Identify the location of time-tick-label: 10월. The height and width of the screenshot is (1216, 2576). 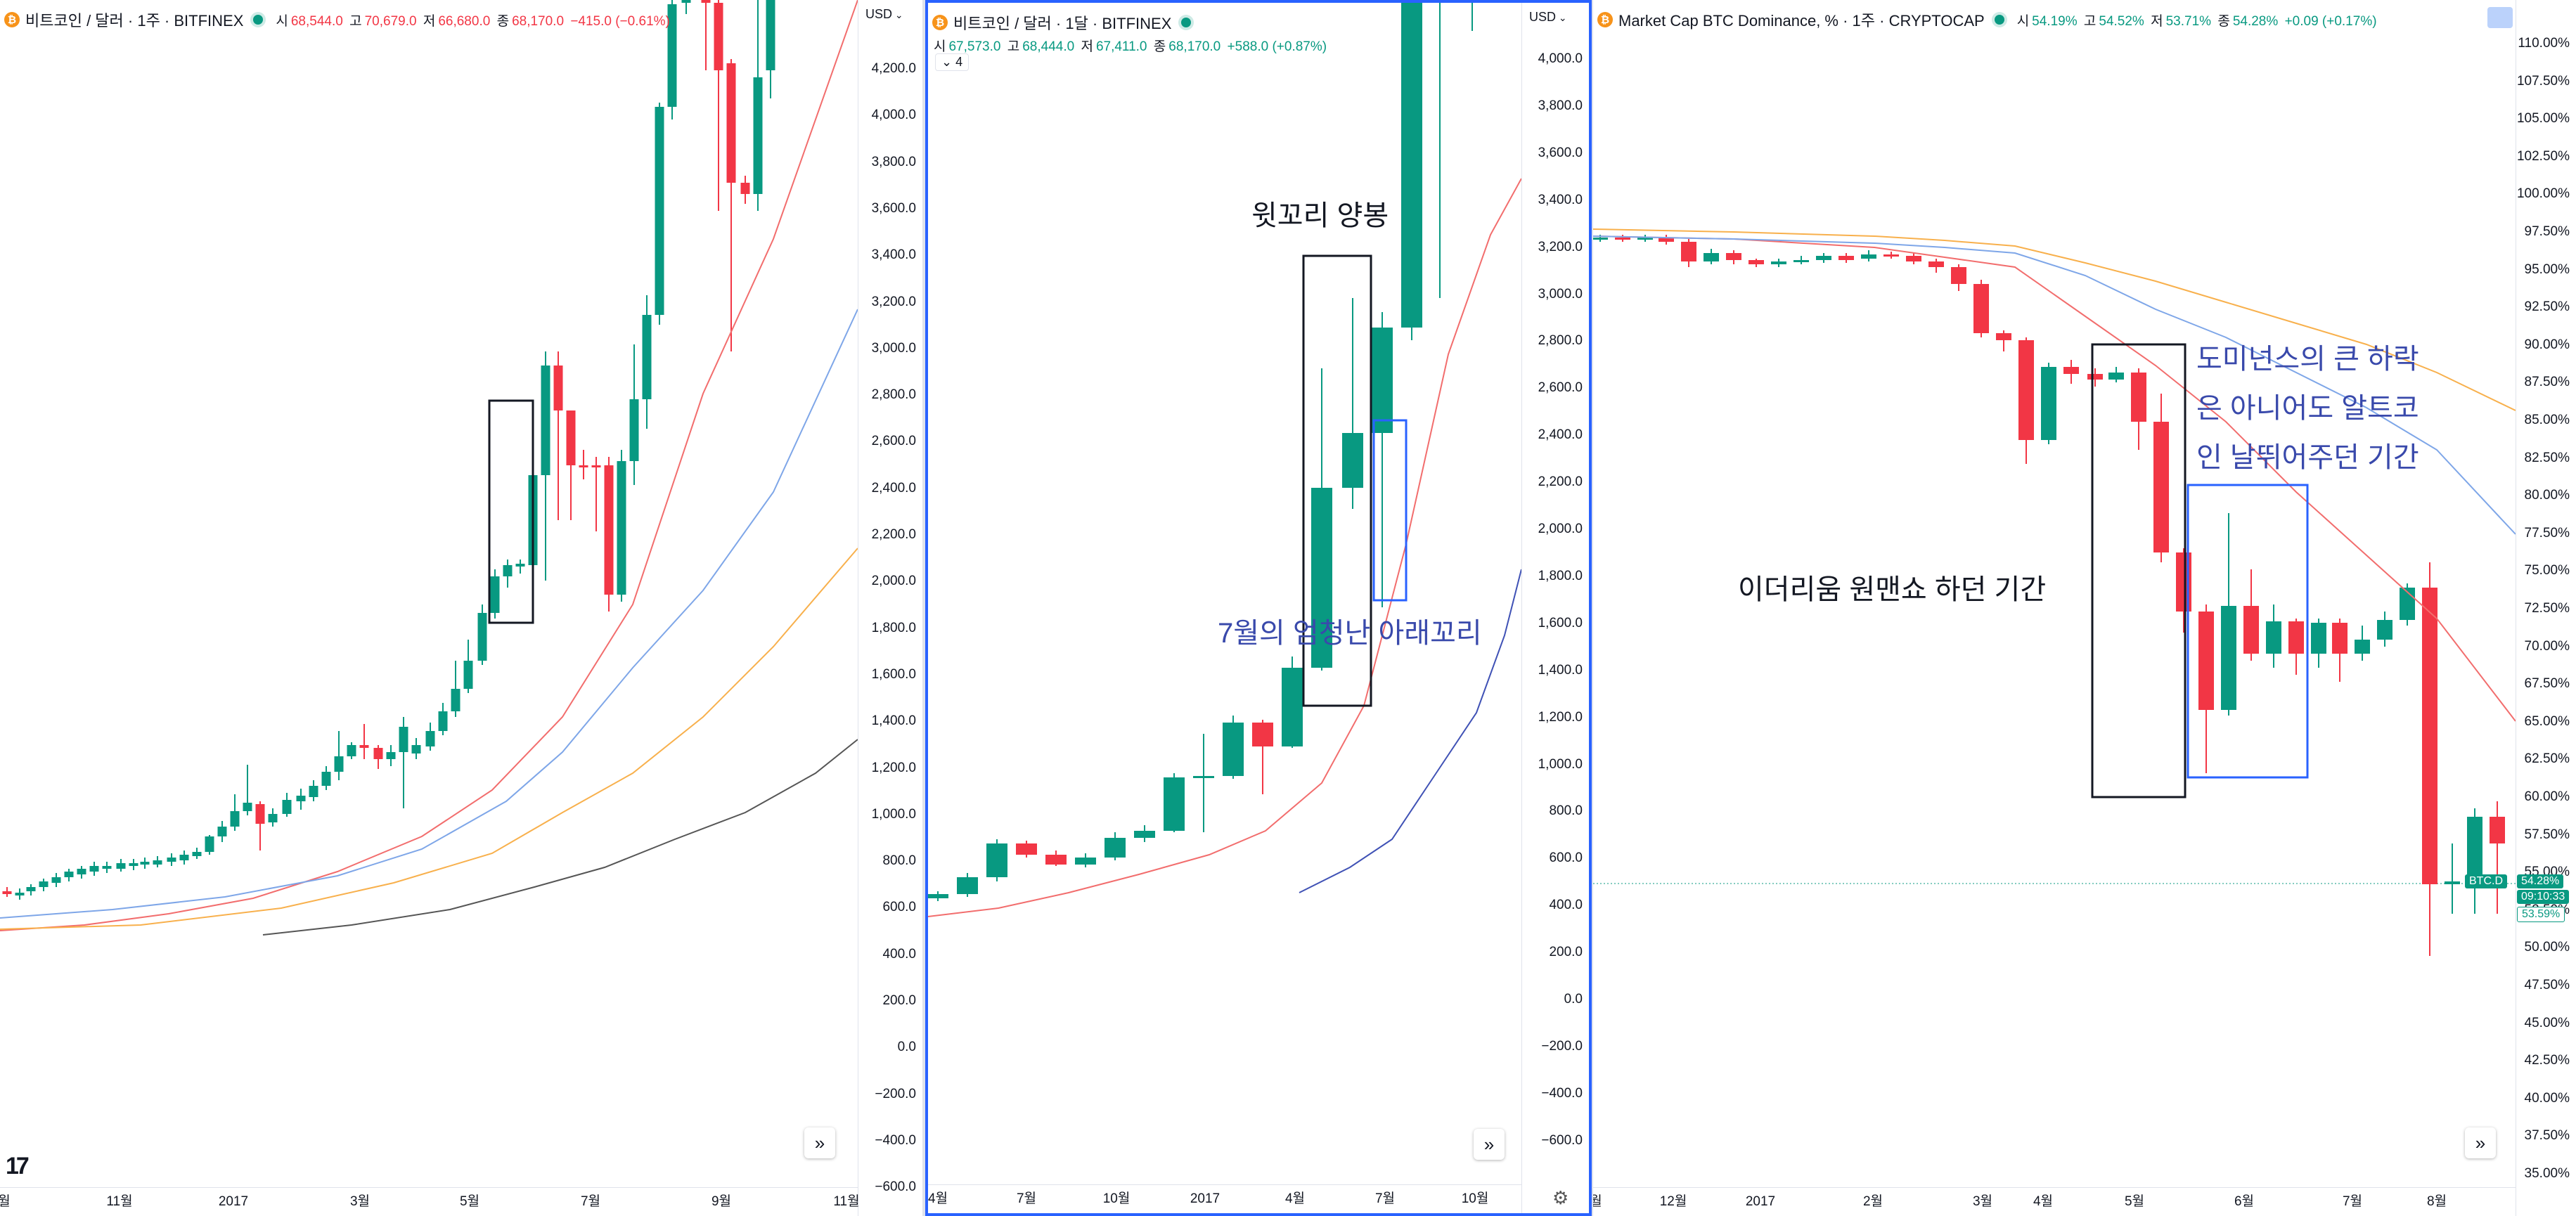
(1475, 1198).